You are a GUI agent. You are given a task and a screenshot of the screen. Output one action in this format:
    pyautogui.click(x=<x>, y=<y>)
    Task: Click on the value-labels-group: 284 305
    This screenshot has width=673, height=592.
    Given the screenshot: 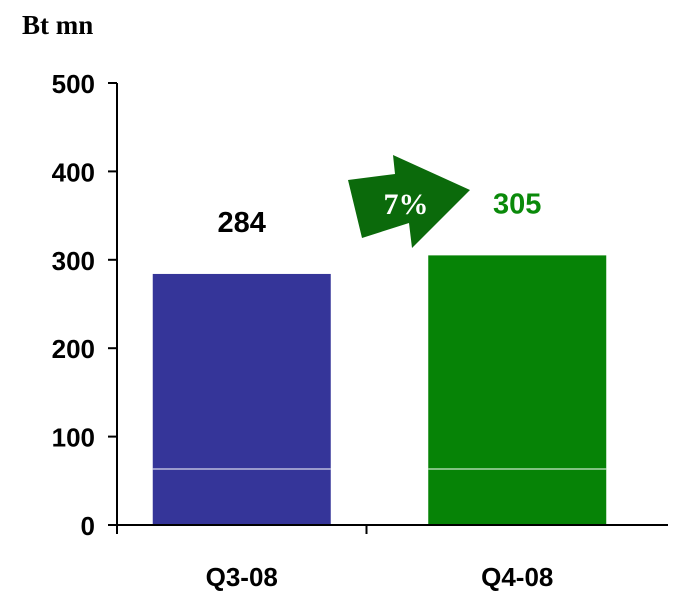 What is the action you would take?
    pyautogui.click(x=380, y=213)
    